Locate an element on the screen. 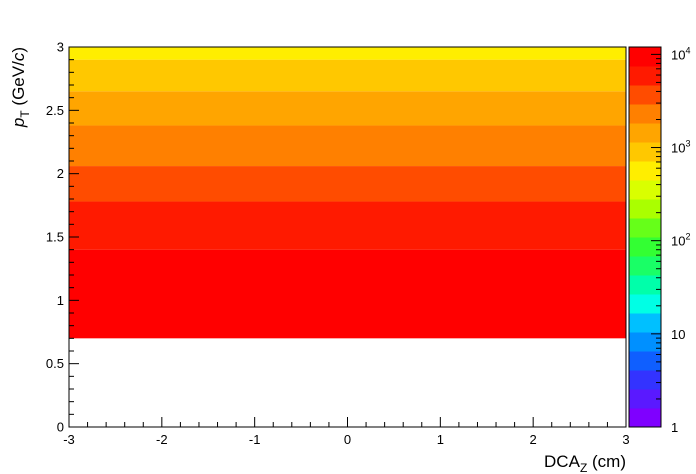  z-tick-label: 1 is located at coordinates (674, 427).